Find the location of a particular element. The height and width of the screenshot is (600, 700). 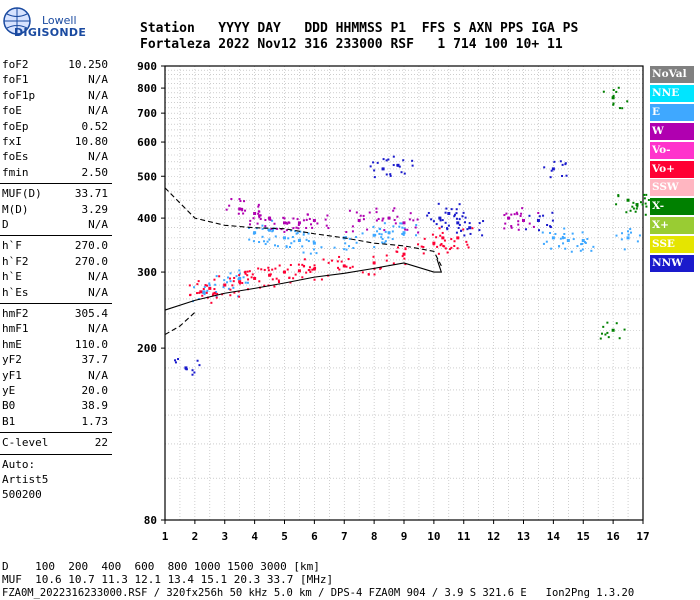

param-row-hmE: hmE 110.0 is located at coordinates (55, 346).